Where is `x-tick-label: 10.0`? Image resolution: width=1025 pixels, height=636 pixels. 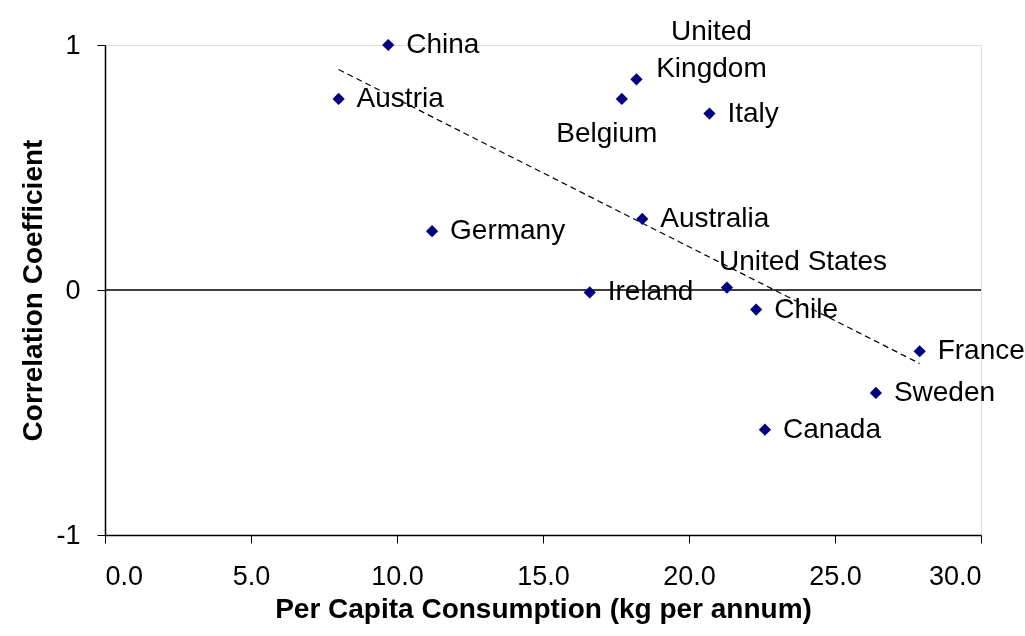
x-tick-label: 10.0 is located at coordinates (397, 575).